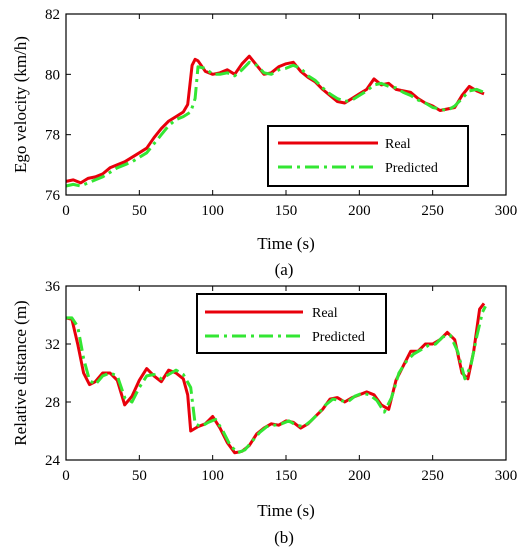  Describe the element at coordinates (139, 476) in the screenshot. I see `distance-x-tick-label: 50` at that location.